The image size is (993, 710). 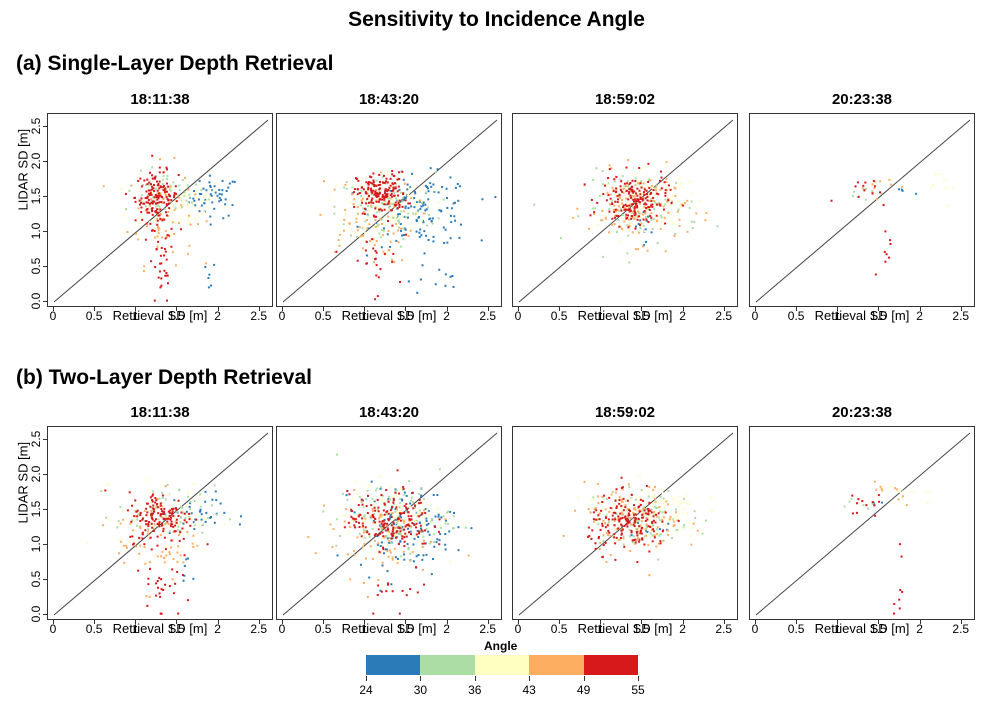 I want to click on legend-swatch, so click(x=556, y=665).